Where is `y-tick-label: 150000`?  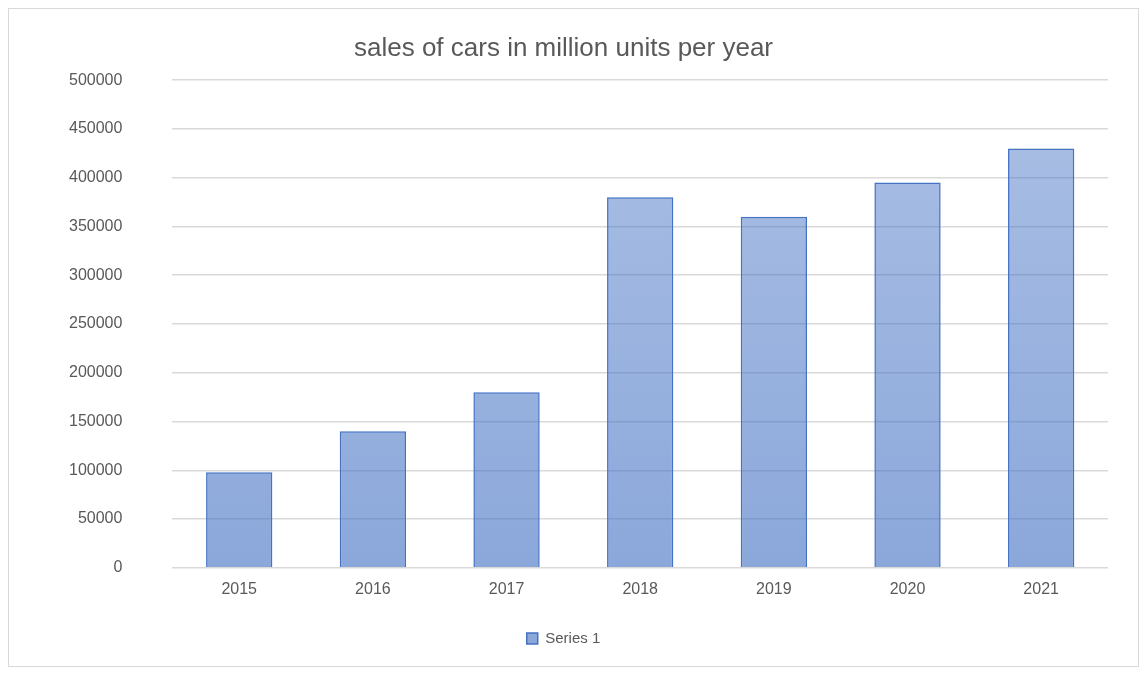
y-tick-label: 150000 is located at coordinates (96, 420).